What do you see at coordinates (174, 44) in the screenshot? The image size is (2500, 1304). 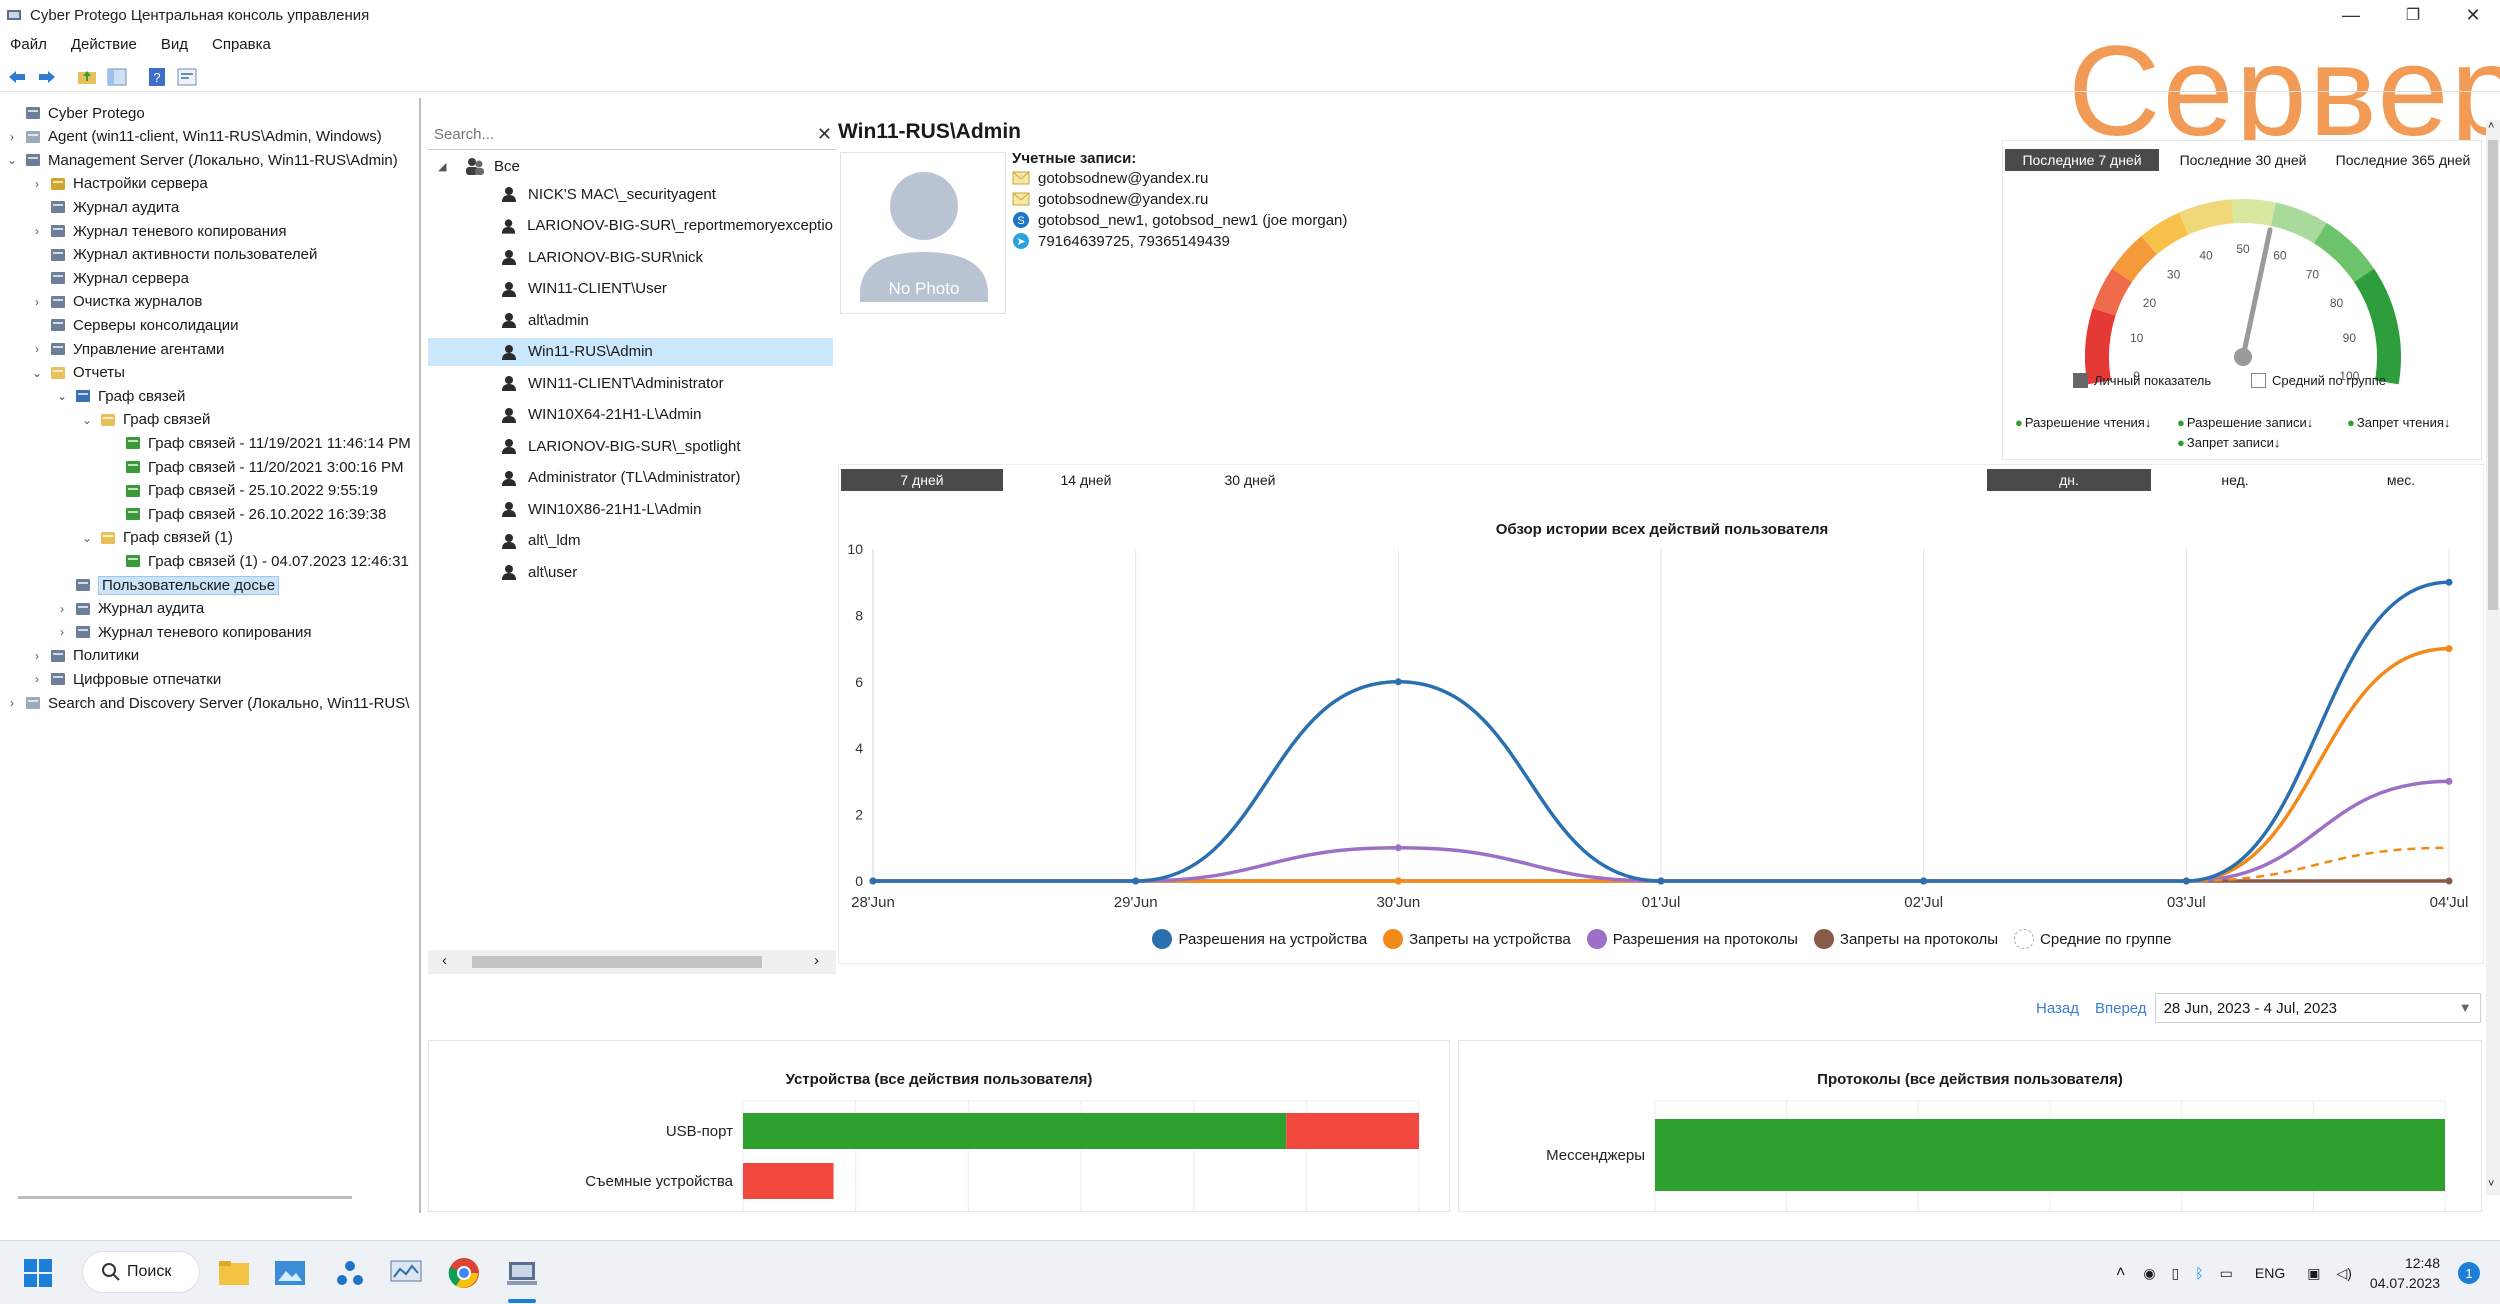 I see `menu-view: Вид` at bounding box center [174, 44].